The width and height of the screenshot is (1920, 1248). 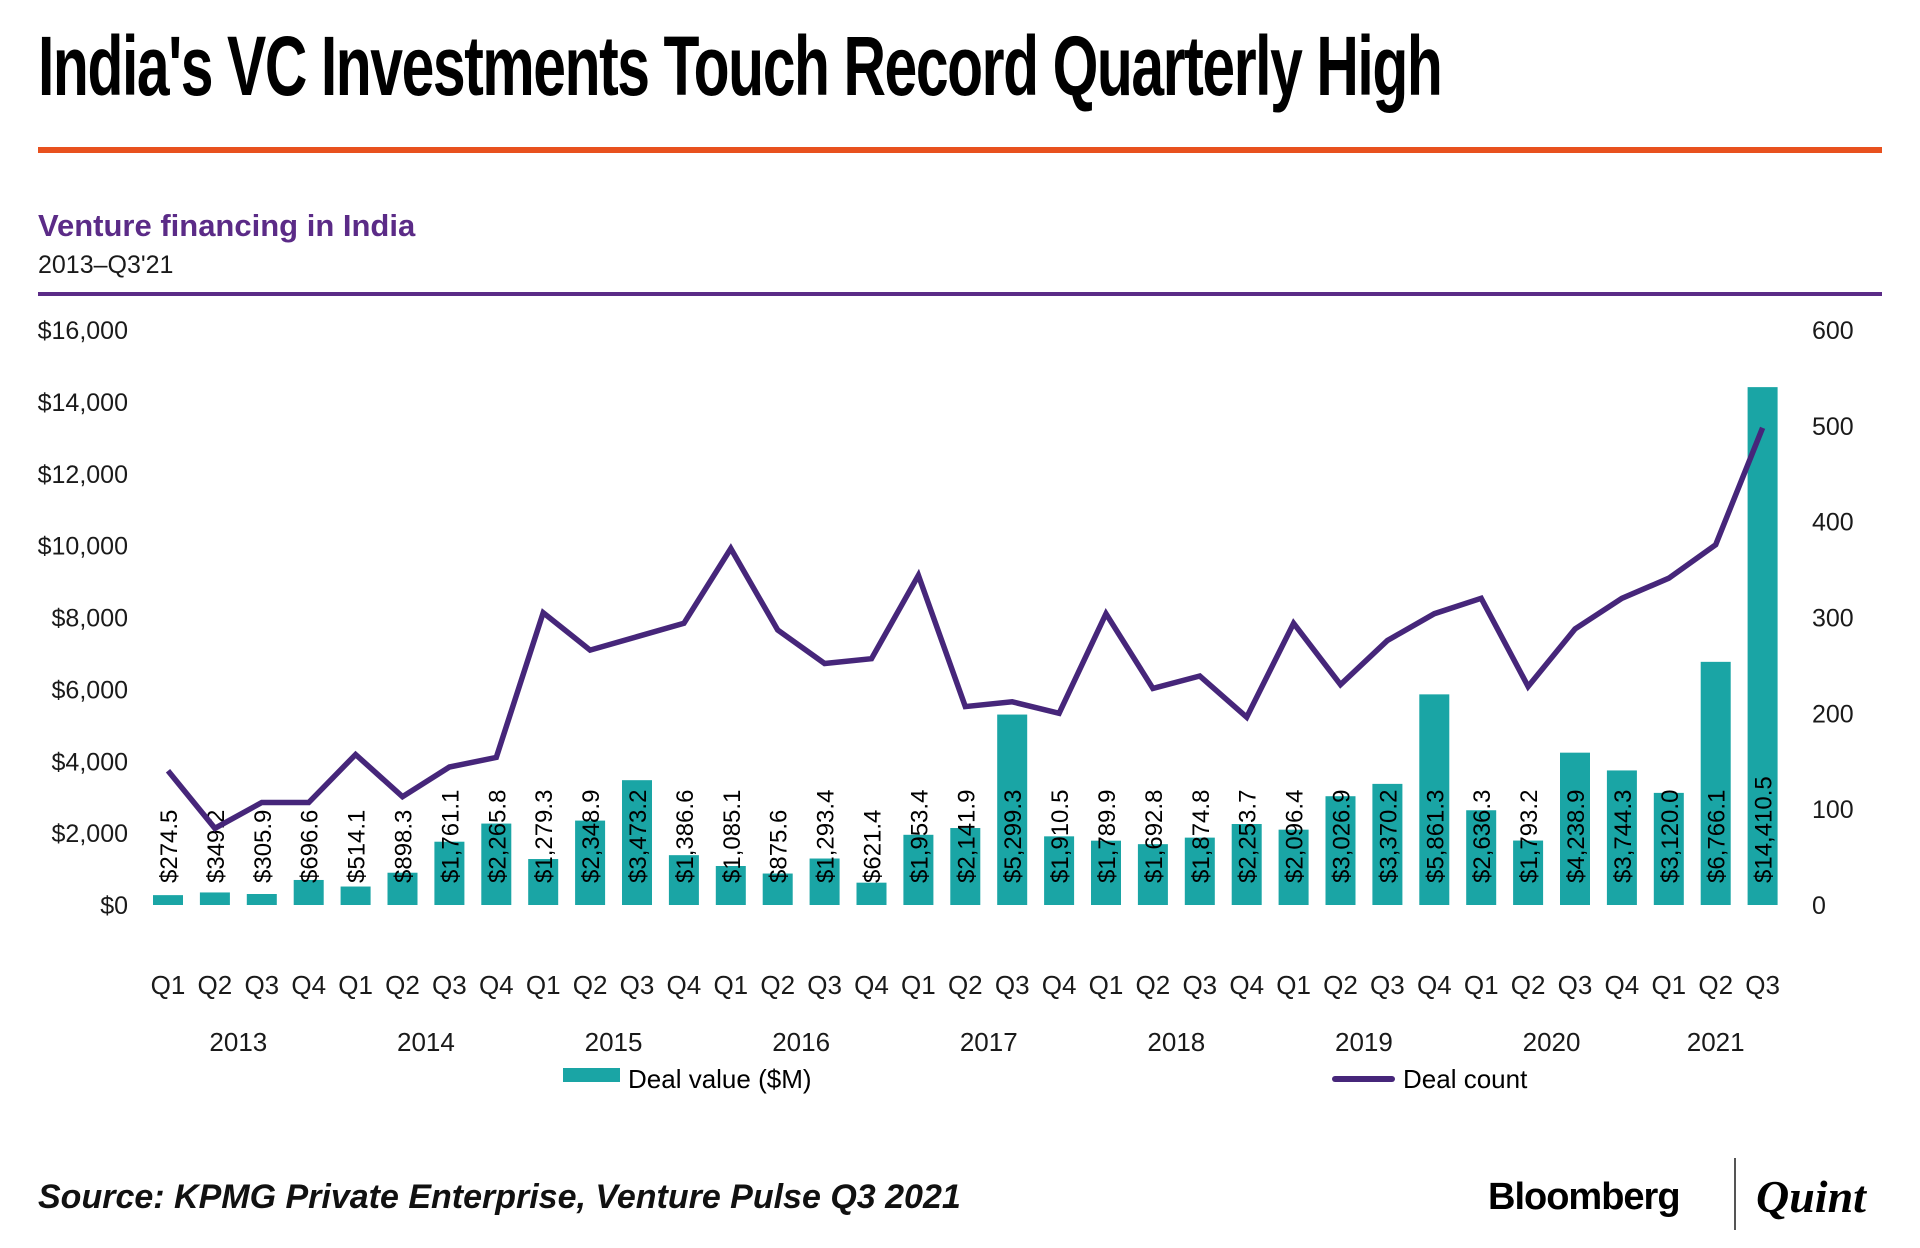 What do you see at coordinates (989, 1042) in the screenshot?
I see `x-axis-year-label: 2017` at bounding box center [989, 1042].